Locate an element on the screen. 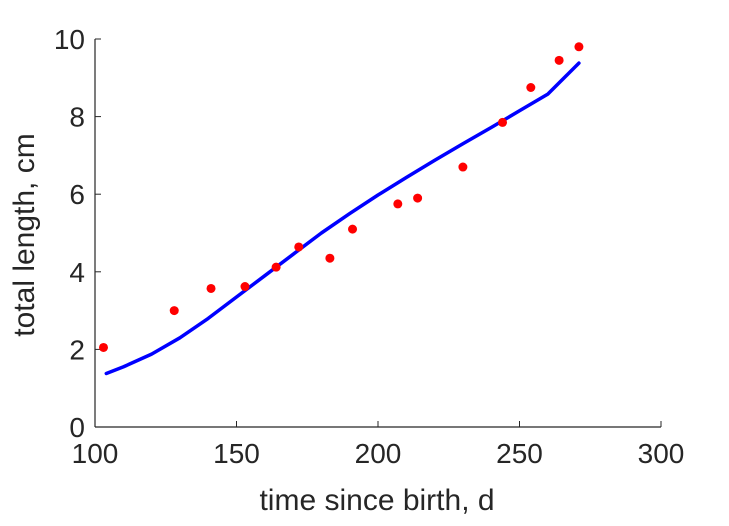 The width and height of the screenshot is (729, 526). y-axis-label: total length, cm is located at coordinates (24, 234).